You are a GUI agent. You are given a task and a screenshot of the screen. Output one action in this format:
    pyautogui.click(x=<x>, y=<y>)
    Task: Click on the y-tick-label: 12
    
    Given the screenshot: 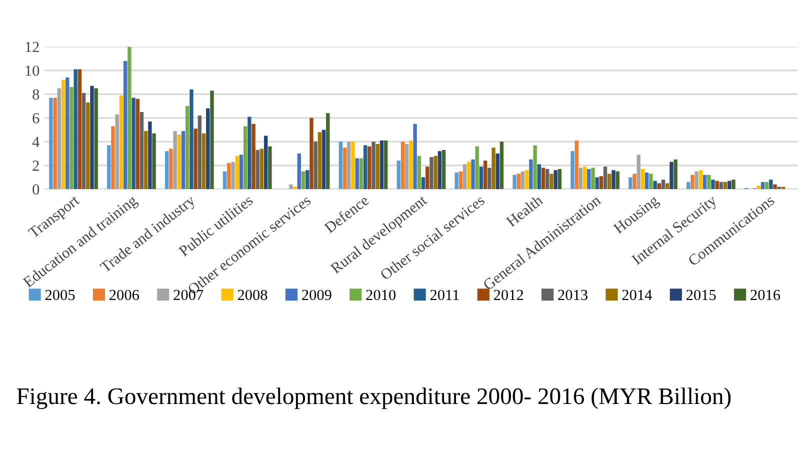 What is the action you would take?
    pyautogui.click(x=32, y=47)
    